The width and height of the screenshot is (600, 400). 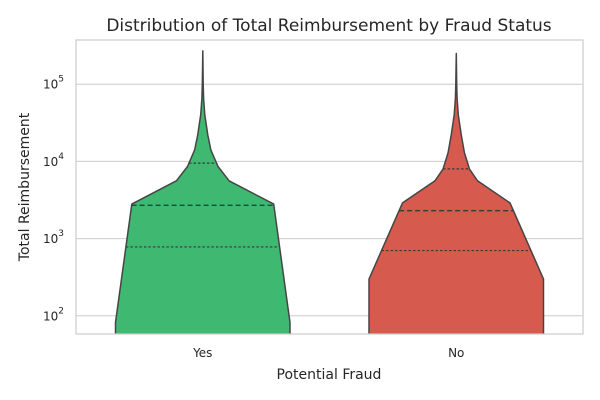 What do you see at coordinates (328, 353) in the screenshot?
I see `x-tick-labels: Yes No` at bounding box center [328, 353].